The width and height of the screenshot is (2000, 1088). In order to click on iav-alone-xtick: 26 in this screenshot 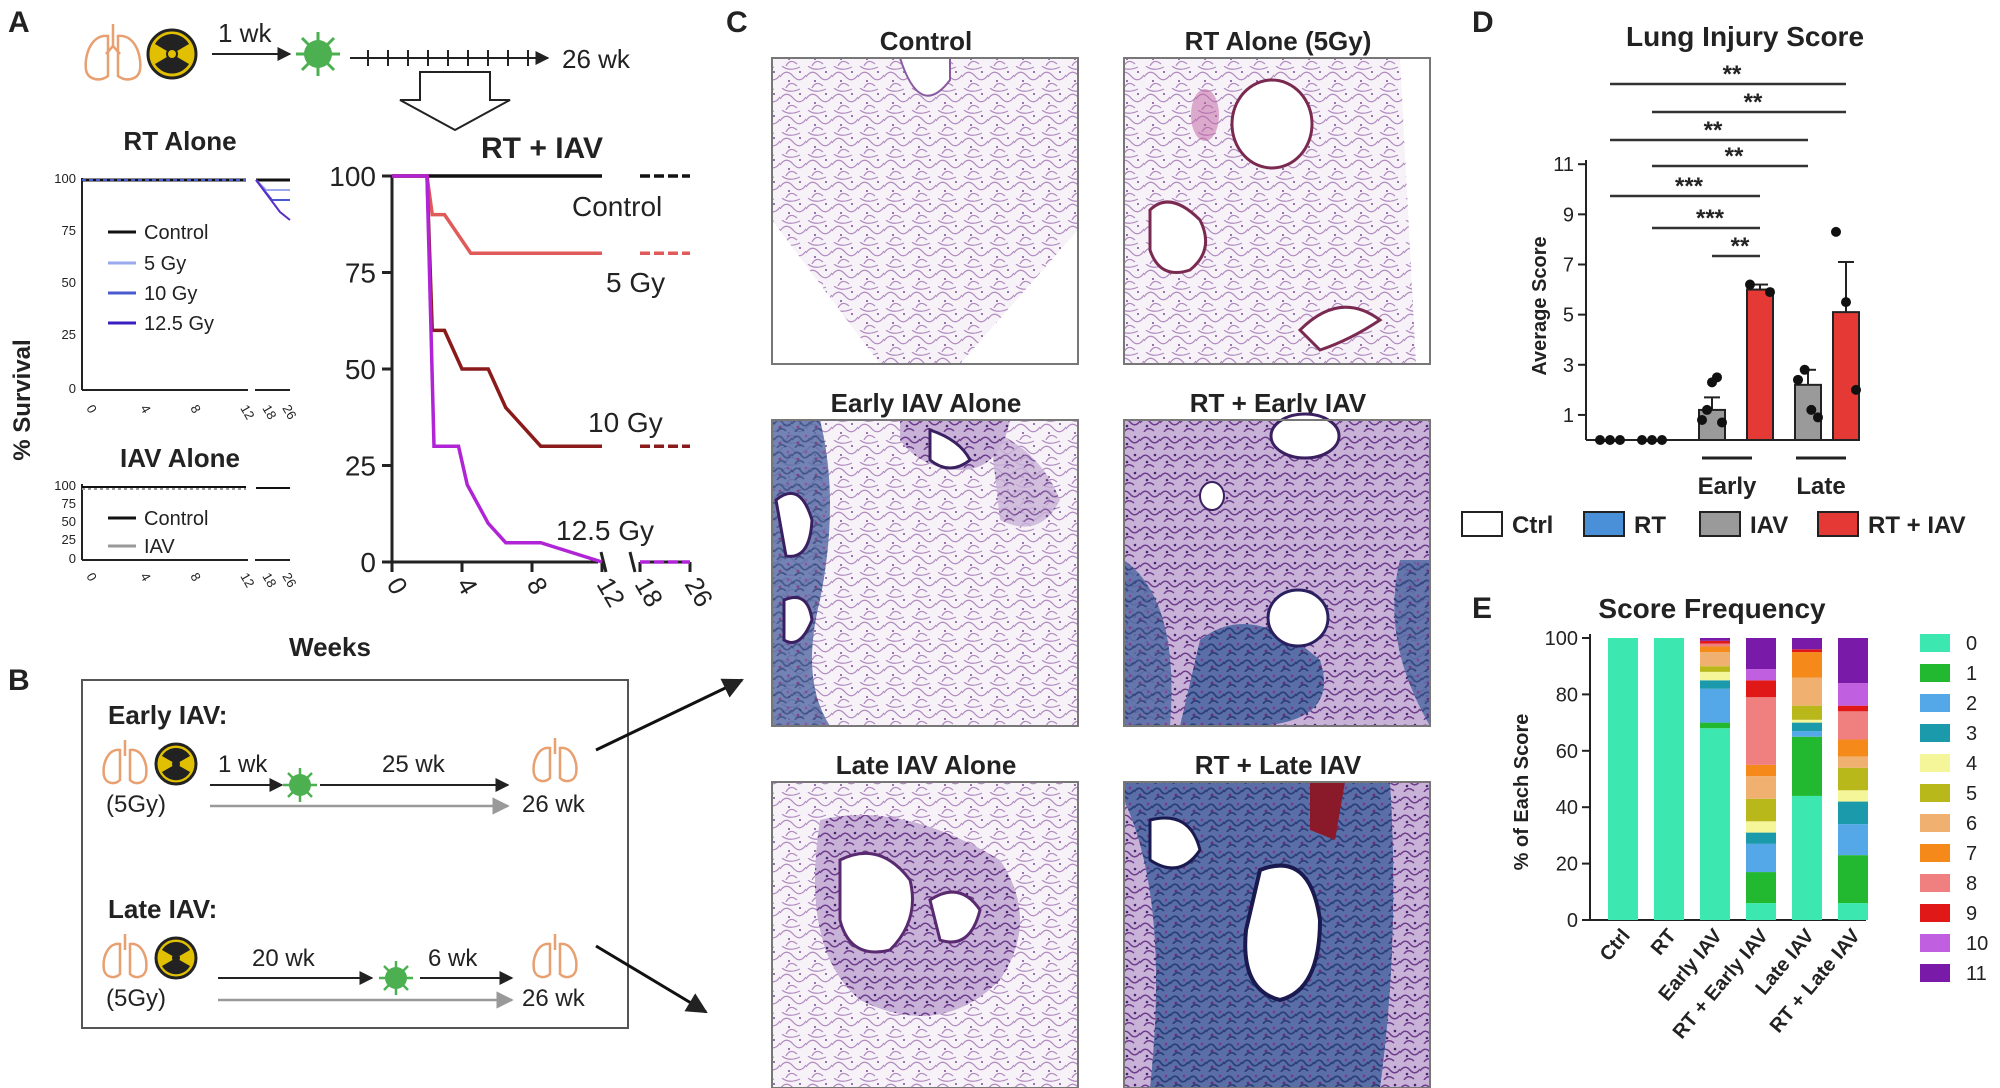, I will do `click(289, 580)`.